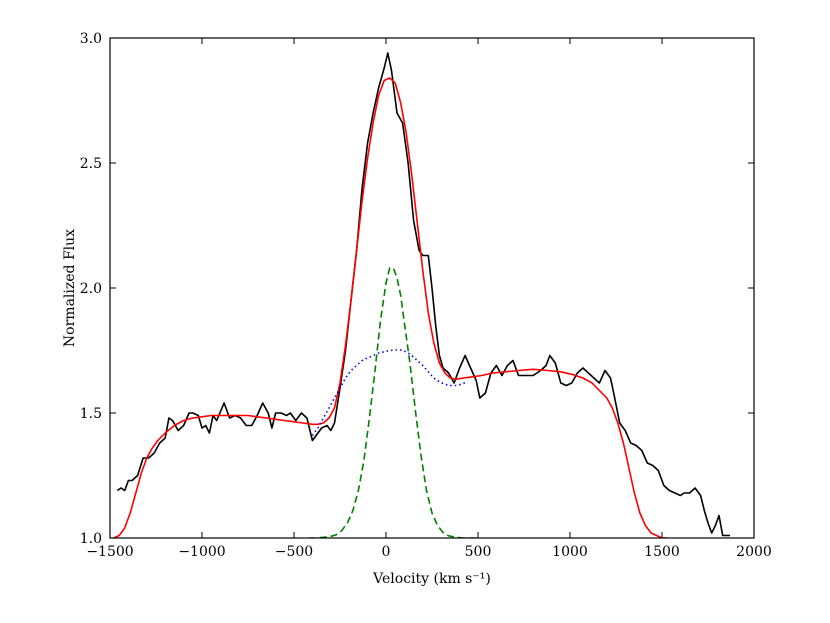 The width and height of the screenshot is (830, 623). Describe the element at coordinates (386, 552) in the screenshot. I see `x-tick-label: 0` at that location.